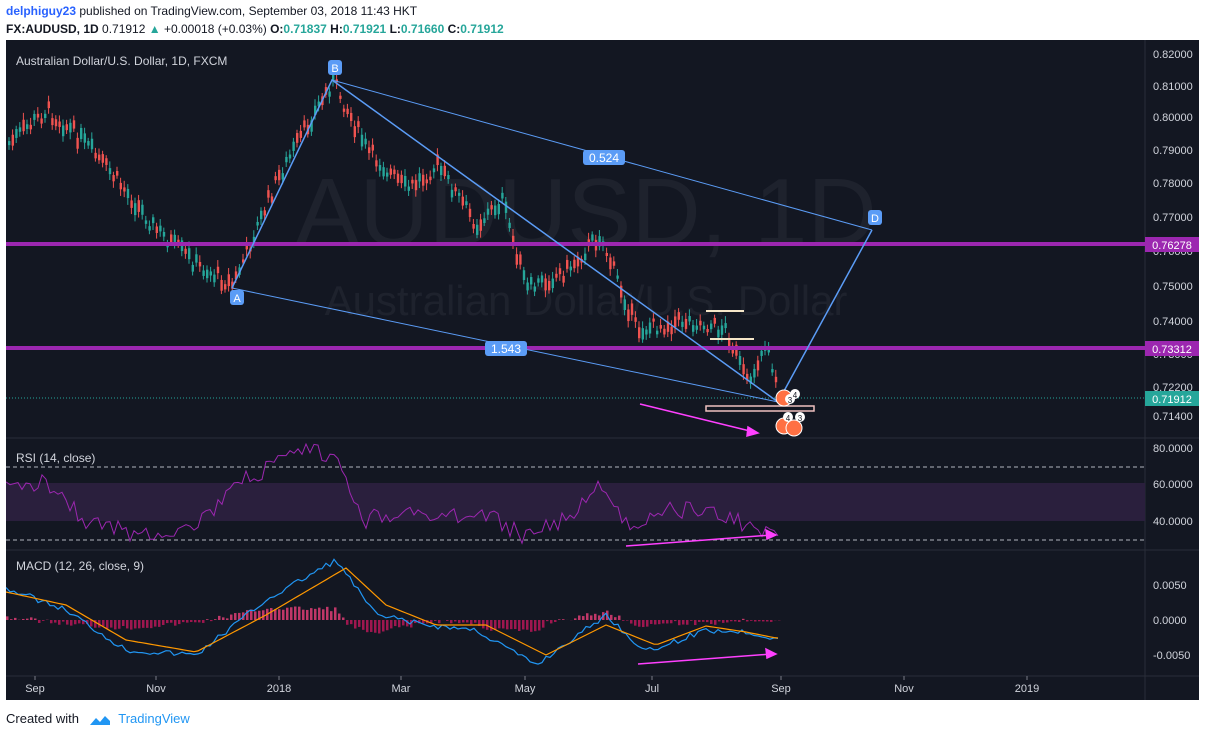 The width and height of the screenshot is (1205, 736). I want to click on rsi-line, so click(392, 493).